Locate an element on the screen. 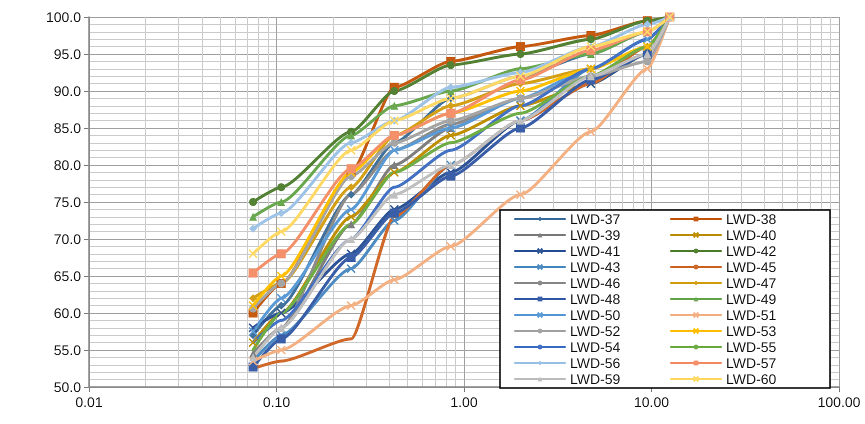 Image resolution: width=865 pixels, height=424 pixels. y-tick-label: 85.0 is located at coordinates (68, 128).